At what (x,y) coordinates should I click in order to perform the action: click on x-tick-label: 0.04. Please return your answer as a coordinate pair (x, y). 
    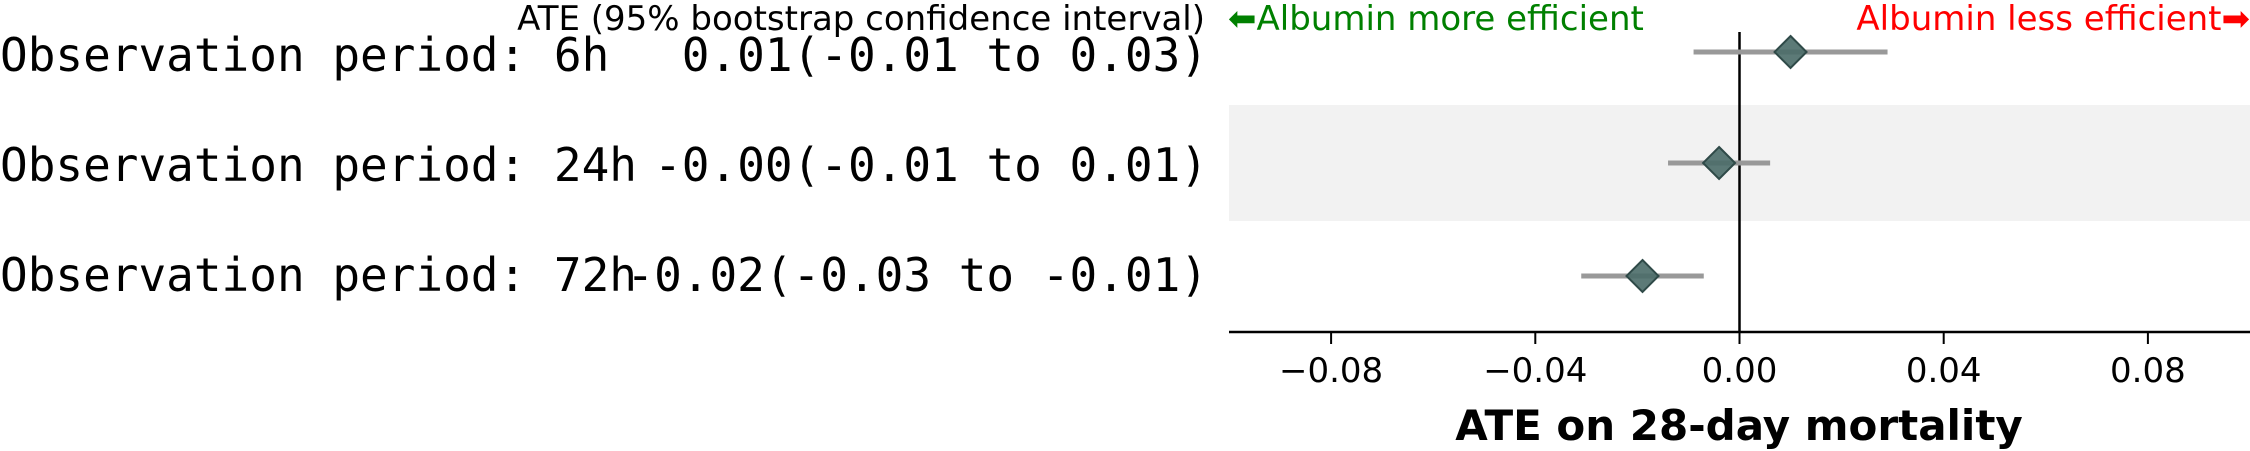
    Looking at the image, I should click on (1944, 371).